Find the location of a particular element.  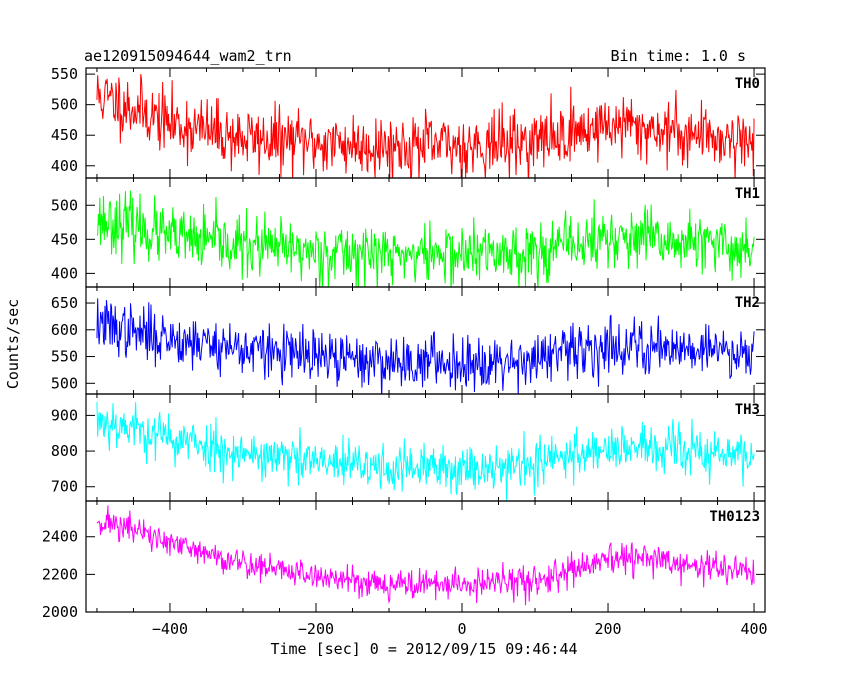

x-tick-label: 400 is located at coordinates (754, 629).